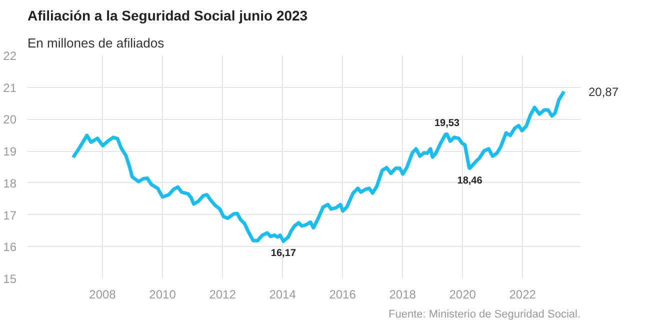  What do you see at coordinates (10, 87) in the screenshot?
I see `y-tick-label: 21` at bounding box center [10, 87].